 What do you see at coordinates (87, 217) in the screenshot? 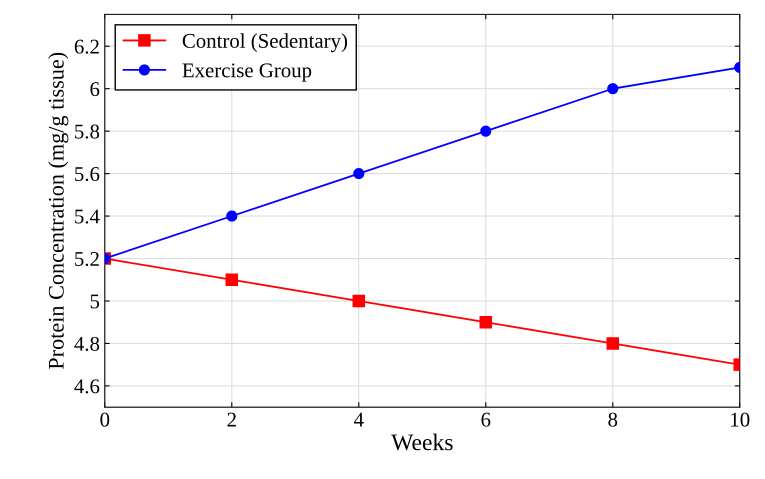
I see `y-tick-label: 5.4` at bounding box center [87, 217].